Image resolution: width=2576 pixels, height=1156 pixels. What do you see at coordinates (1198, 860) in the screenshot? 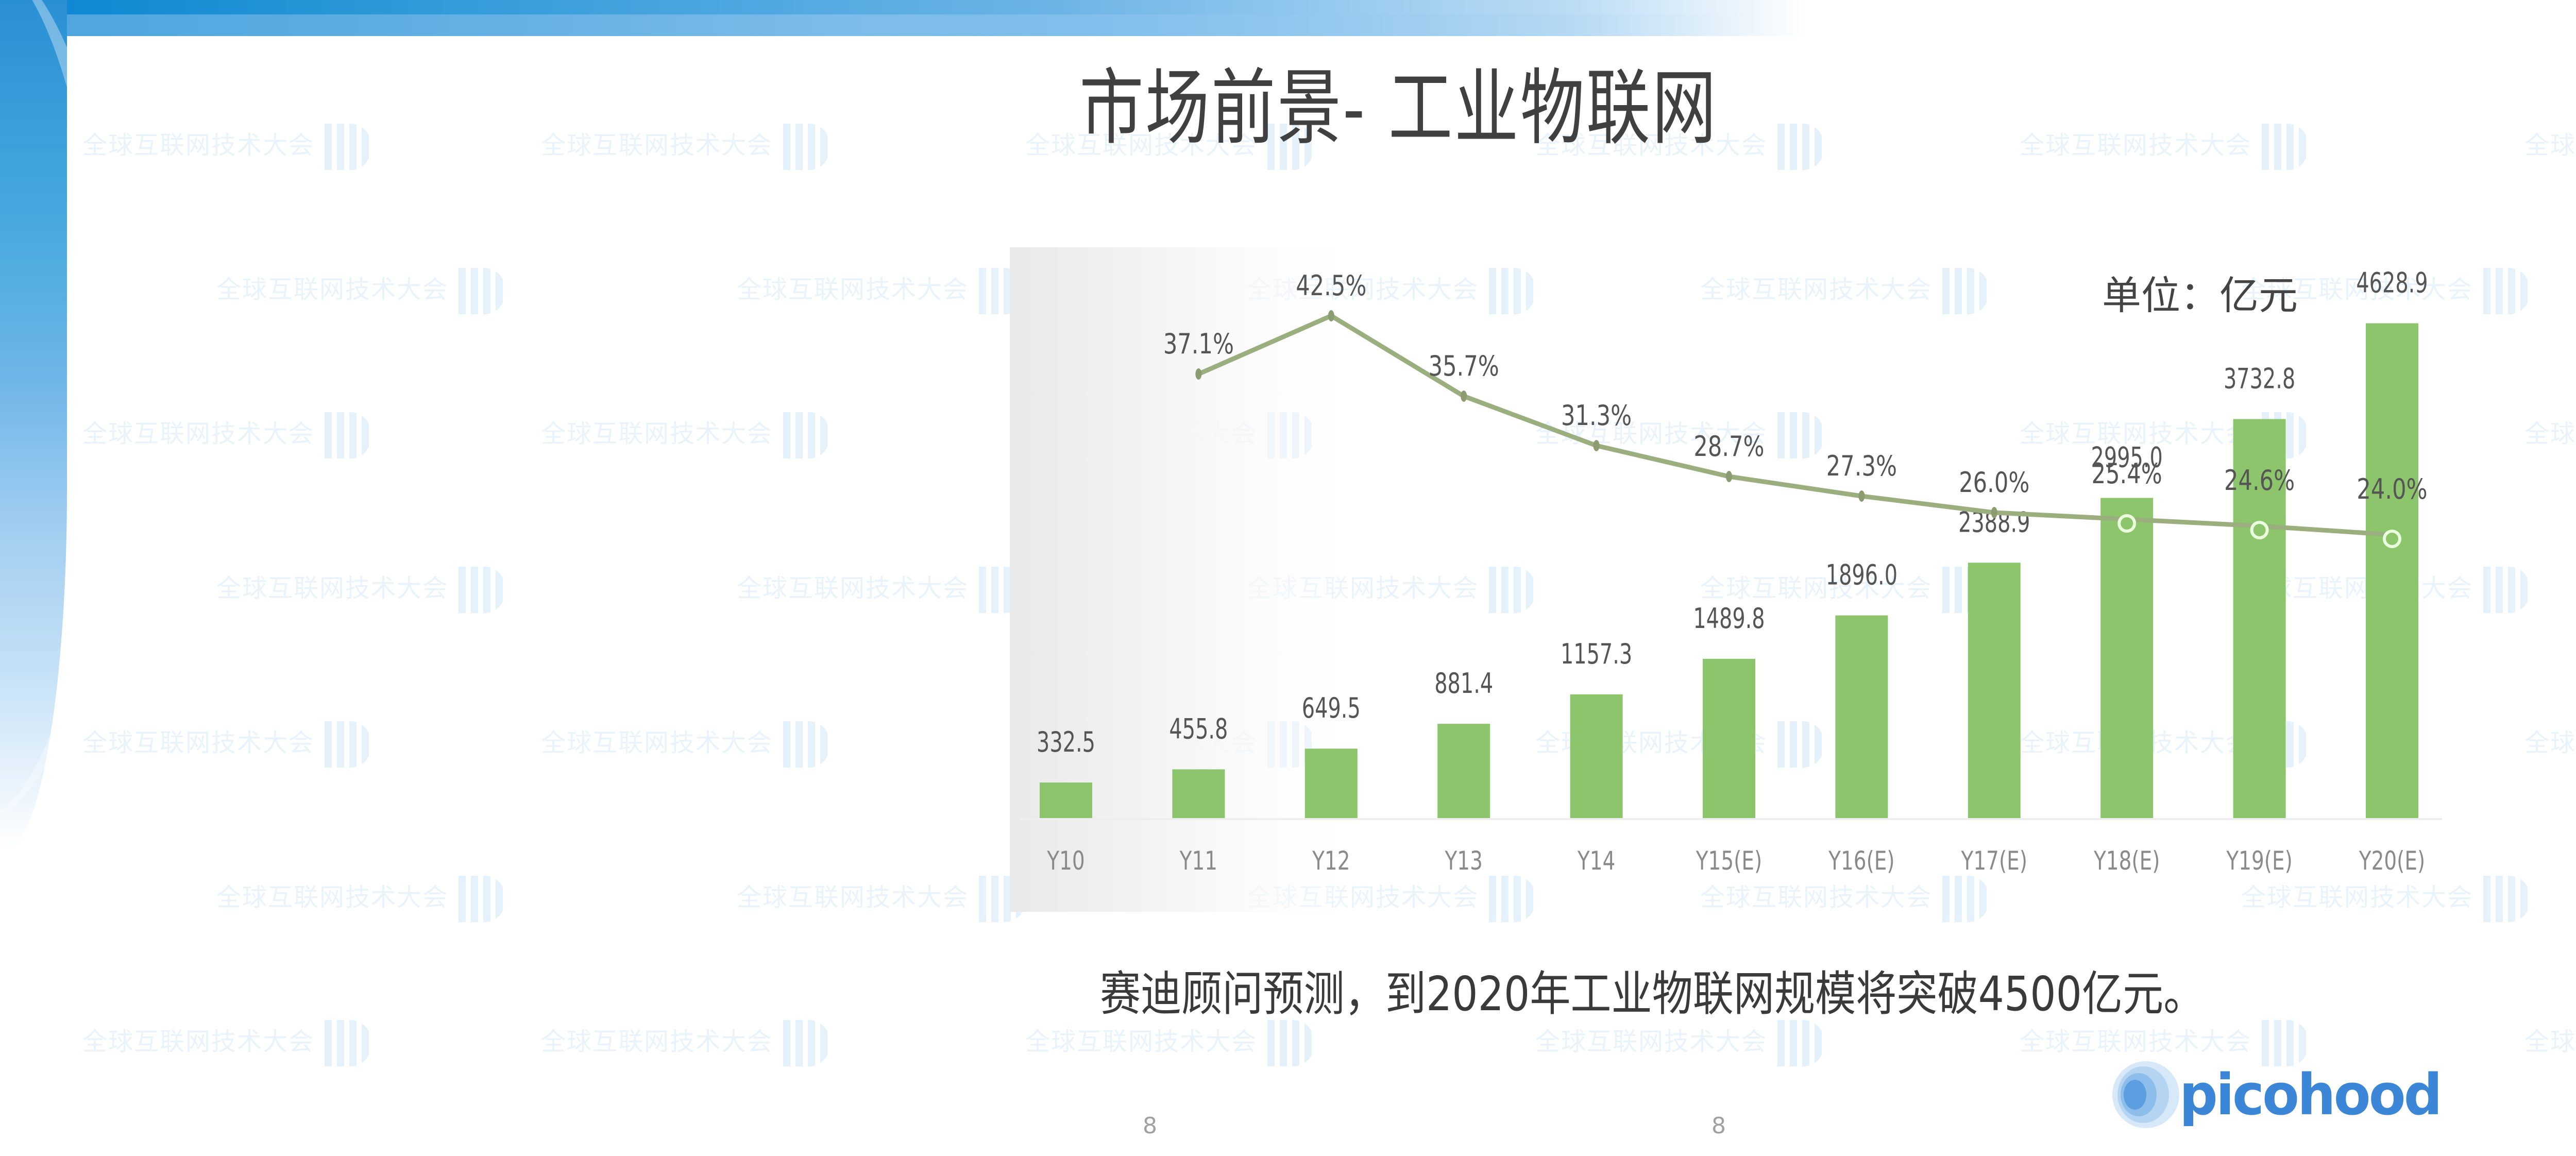
I see `x-axis-label: Y11` at bounding box center [1198, 860].